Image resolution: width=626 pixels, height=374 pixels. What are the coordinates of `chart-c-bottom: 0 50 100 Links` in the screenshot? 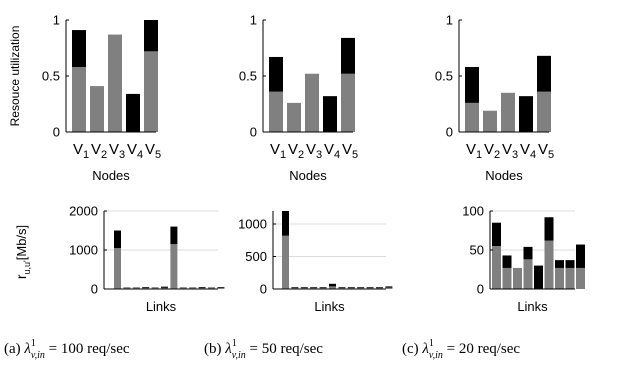 It's located at (523, 259).